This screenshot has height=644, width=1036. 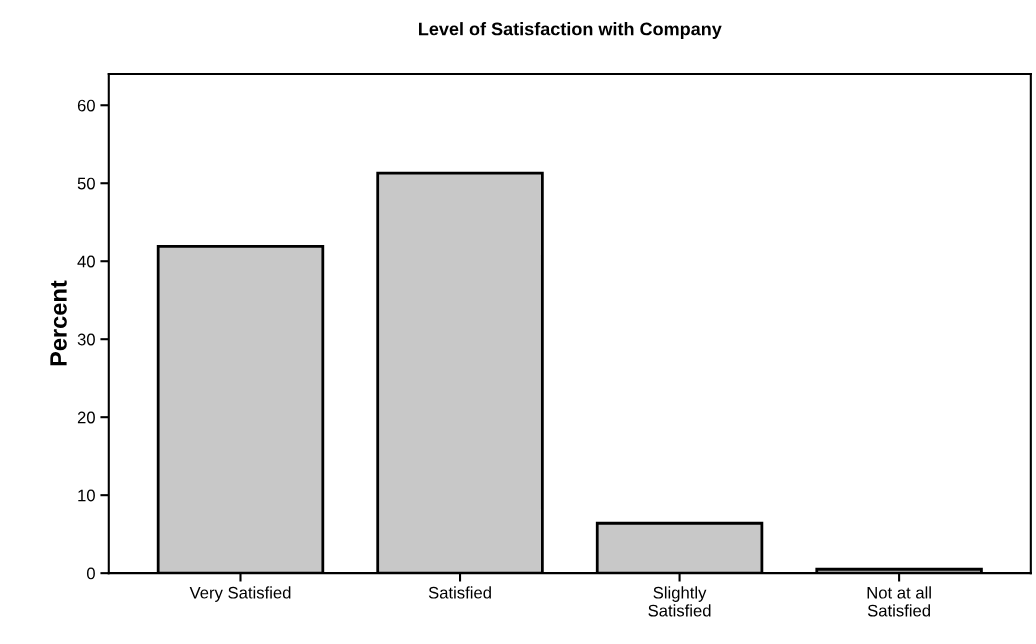 What do you see at coordinates (86, 339) in the screenshot?
I see `y-tick-label: 30` at bounding box center [86, 339].